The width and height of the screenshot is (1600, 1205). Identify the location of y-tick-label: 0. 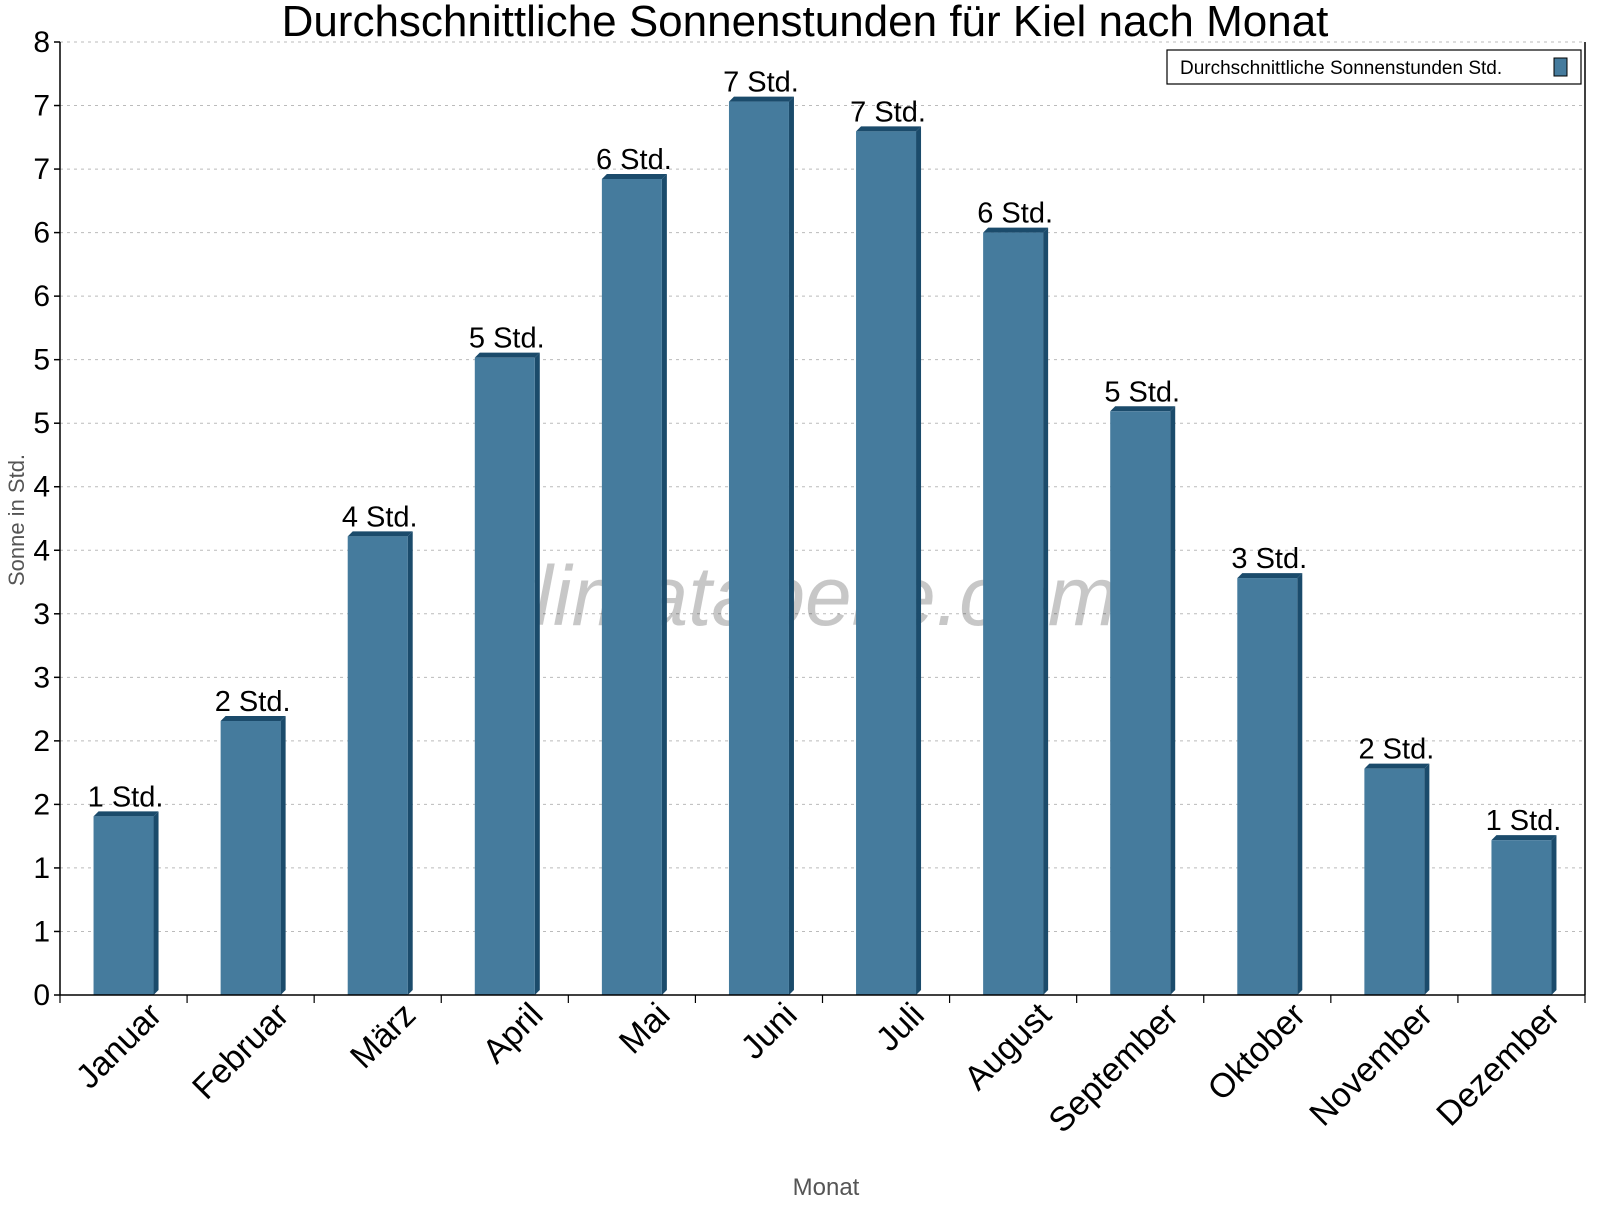
(41, 995).